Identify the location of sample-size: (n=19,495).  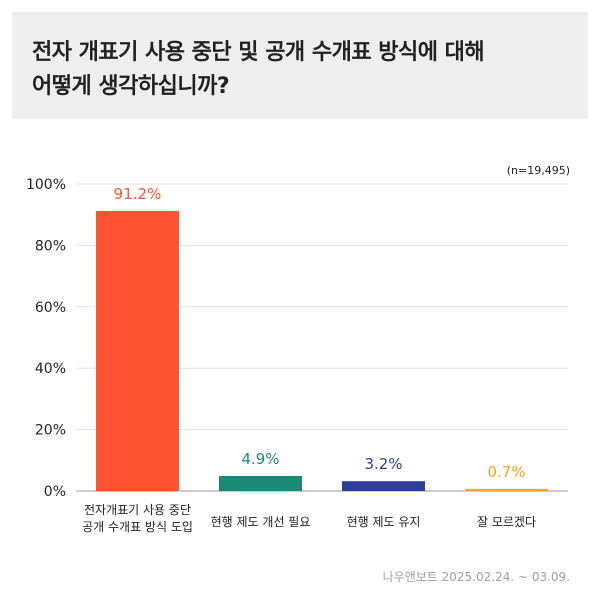
(538, 170).